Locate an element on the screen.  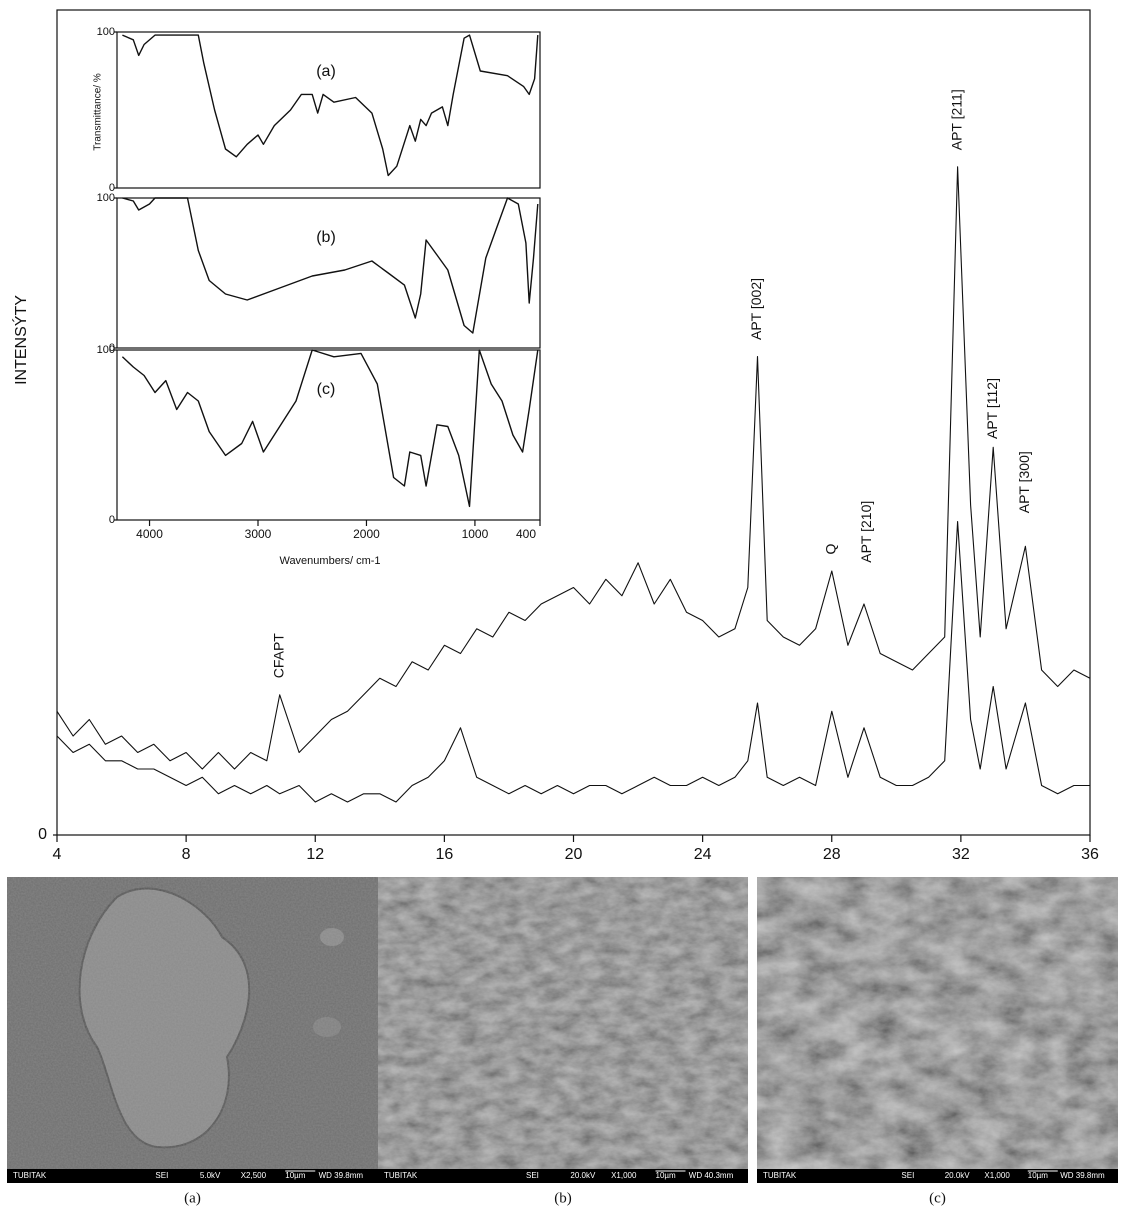
inset-x-tick-label: 4000 is located at coordinates (149, 534).